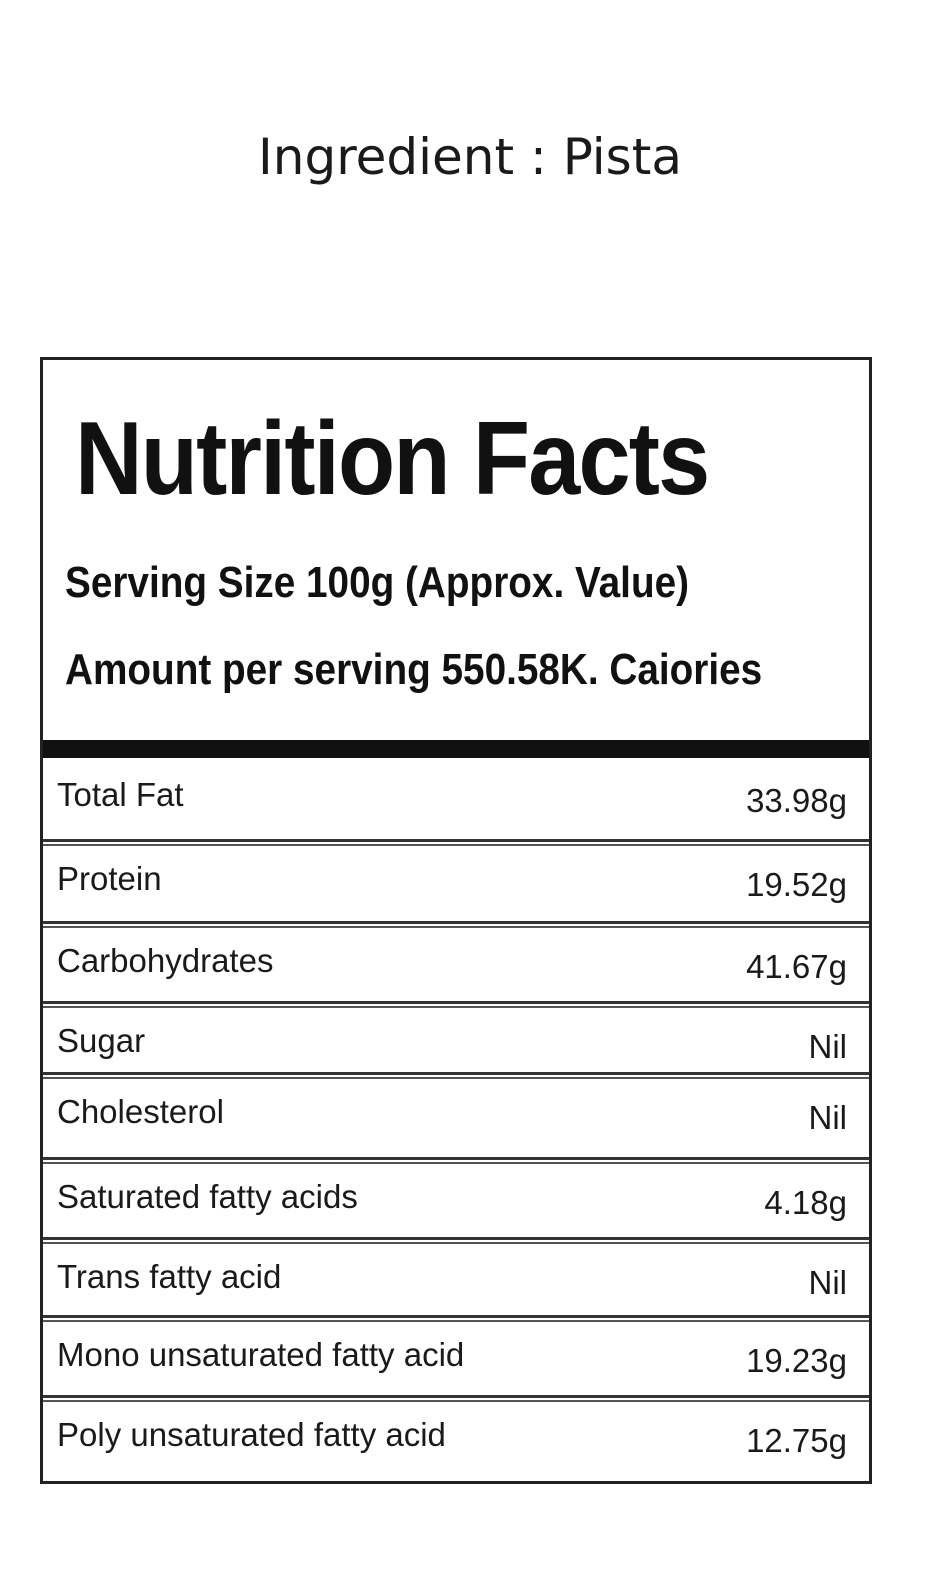 The image size is (940, 1572). What do you see at coordinates (796, 800) in the screenshot?
I see `nutrient-value: 33.98g` at bounding box center [796, 800].